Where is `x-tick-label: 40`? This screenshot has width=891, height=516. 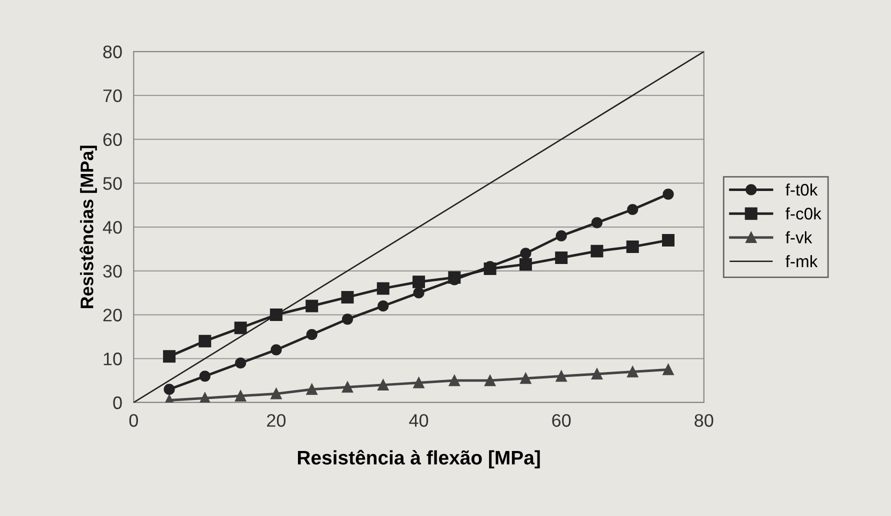
x-tick-label: 40 is located at coordinates (418, 420).